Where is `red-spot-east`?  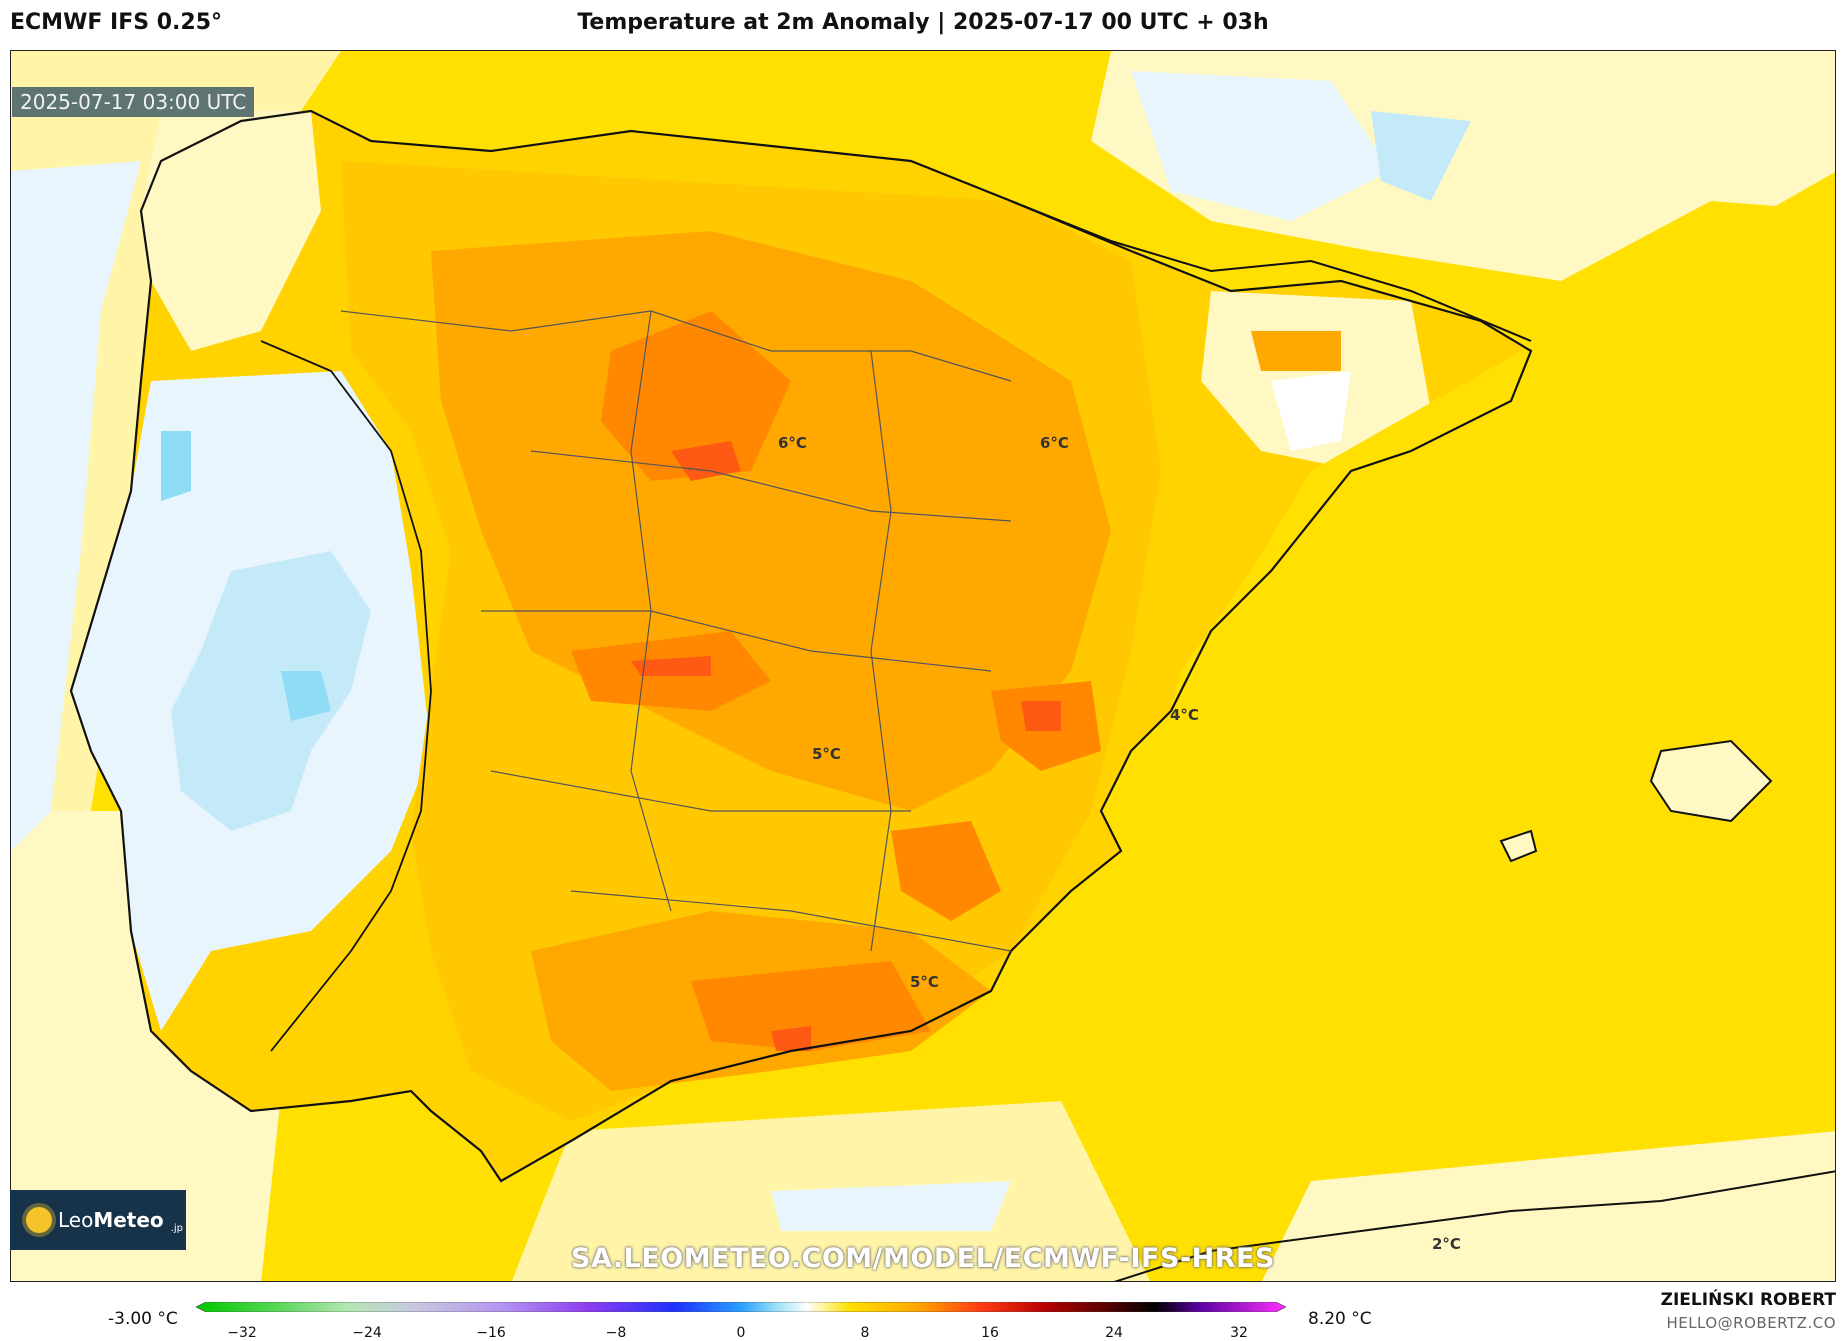
red-spot-east is located at coordinates (1041, 716).